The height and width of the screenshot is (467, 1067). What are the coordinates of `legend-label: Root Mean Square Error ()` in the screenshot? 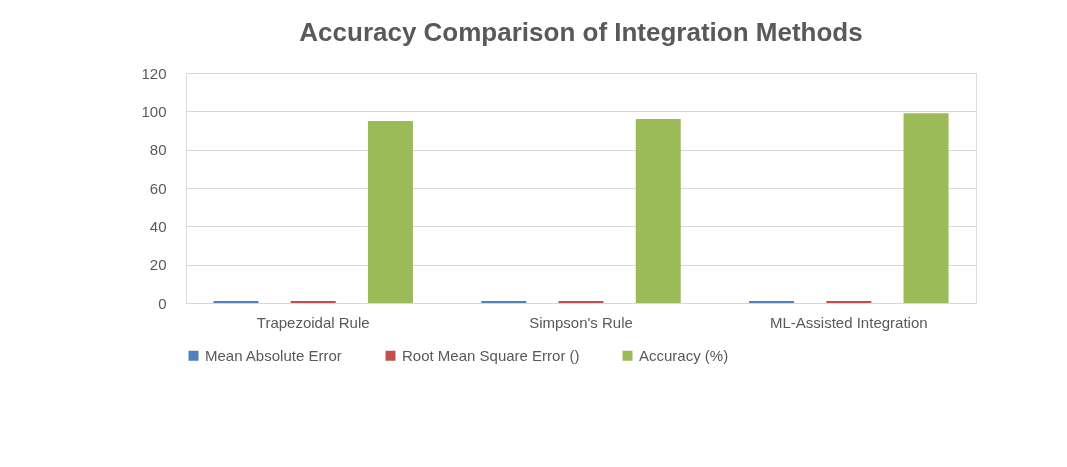 It's located at (491, 355).